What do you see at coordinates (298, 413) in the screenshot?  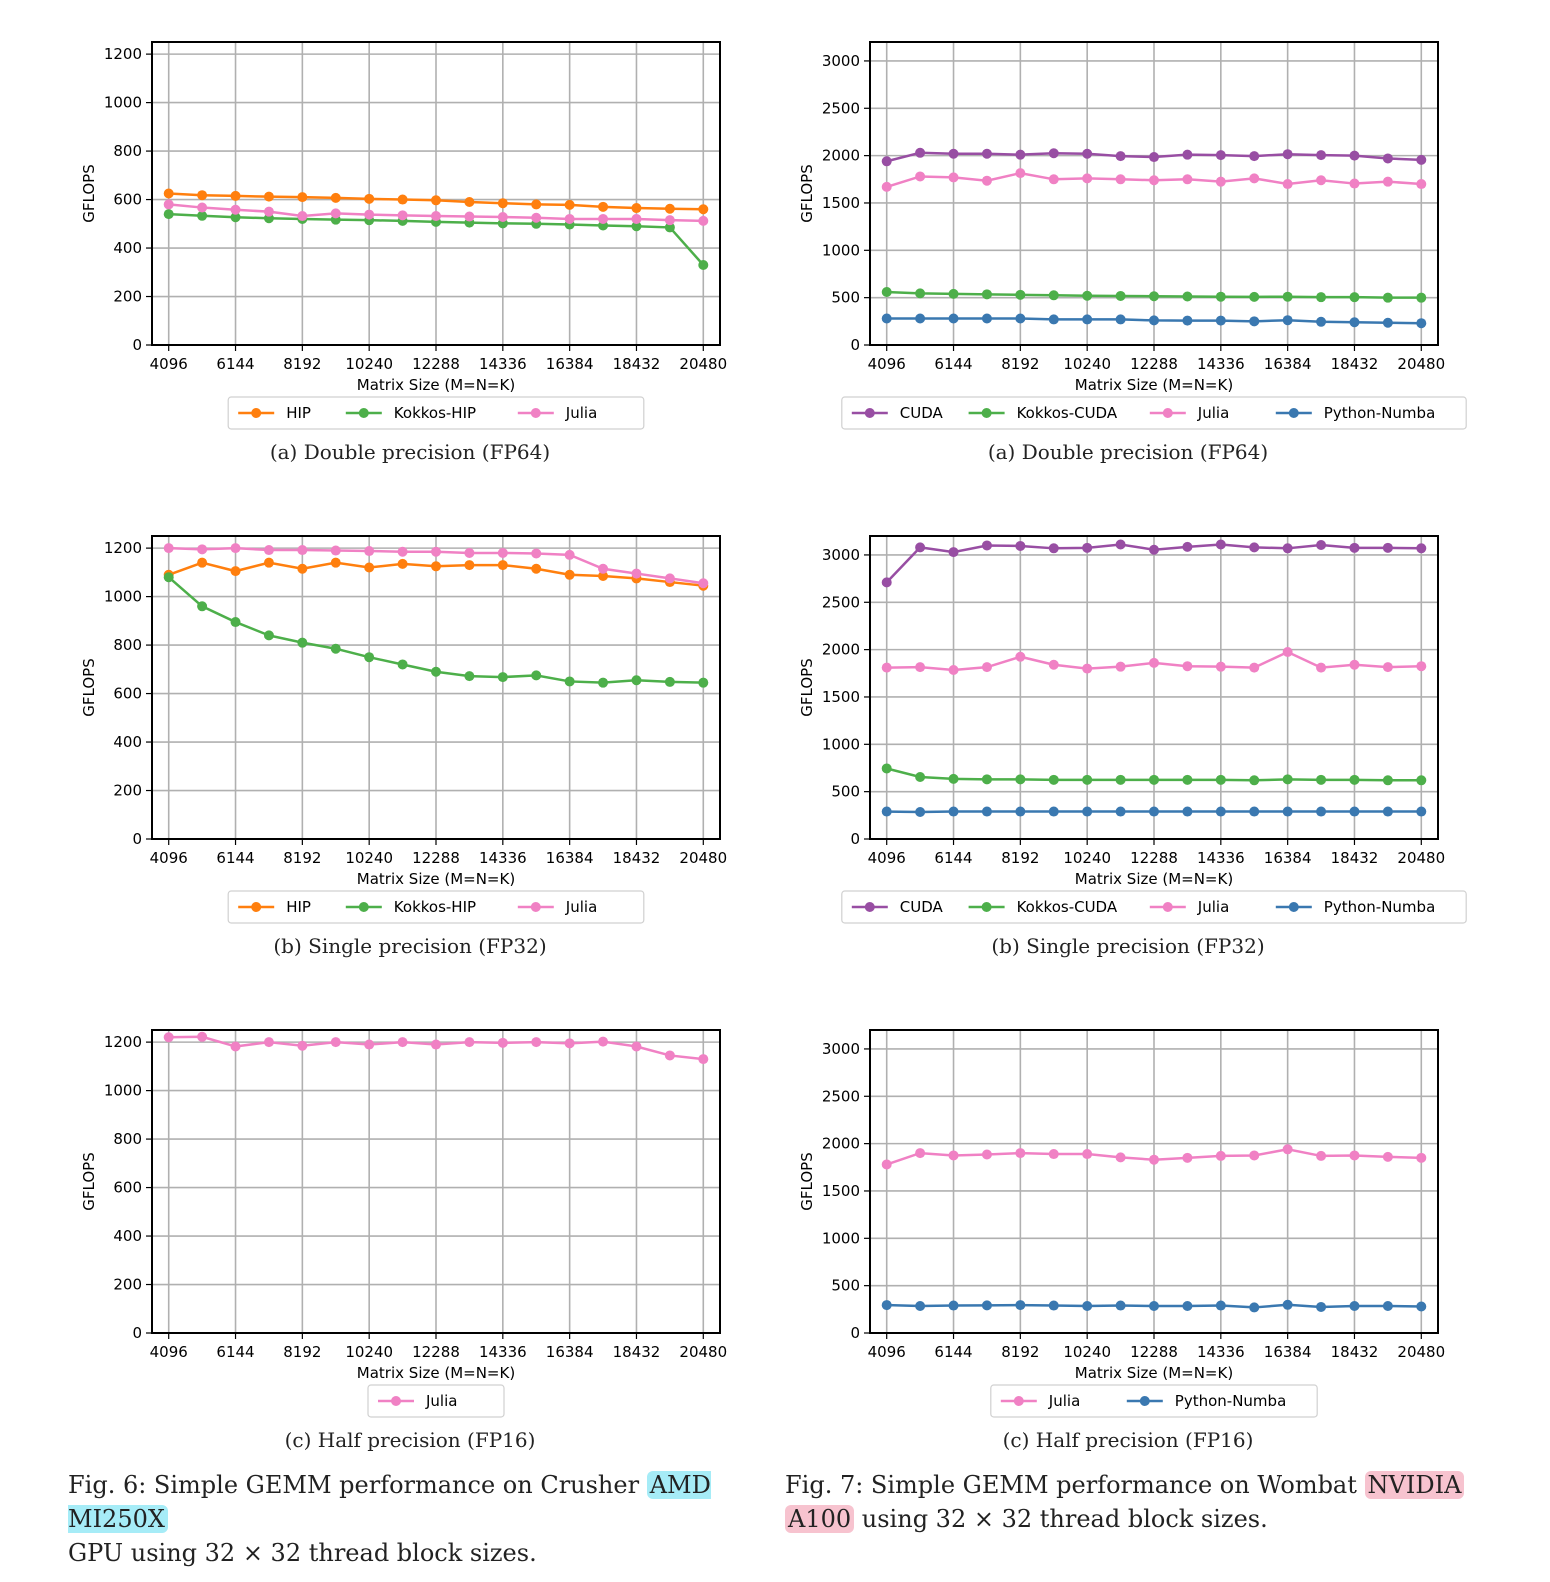 I see `legend-label-hip: HIP` at bounding box center [298, 413].